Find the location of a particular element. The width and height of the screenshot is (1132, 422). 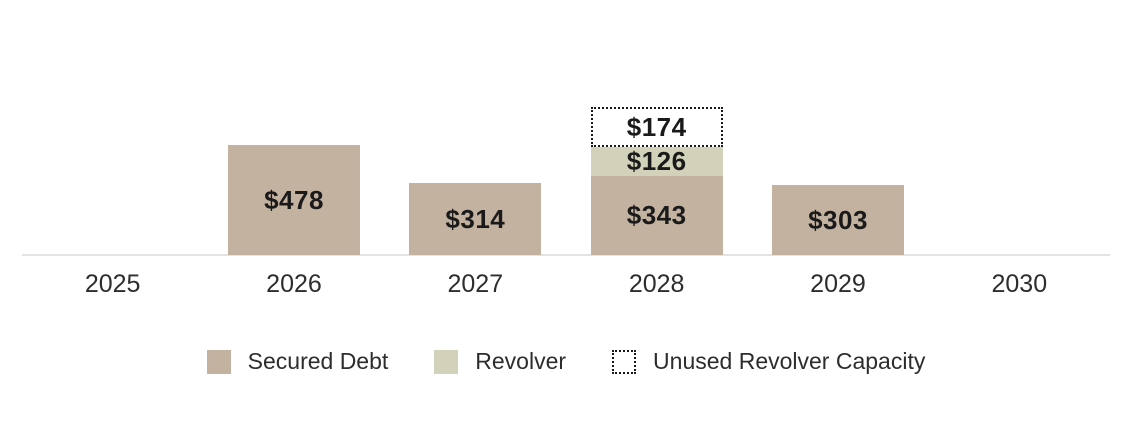

bar-segment-unused-revolver-capacity-2028: $174 is located at coordinates (656, 127).